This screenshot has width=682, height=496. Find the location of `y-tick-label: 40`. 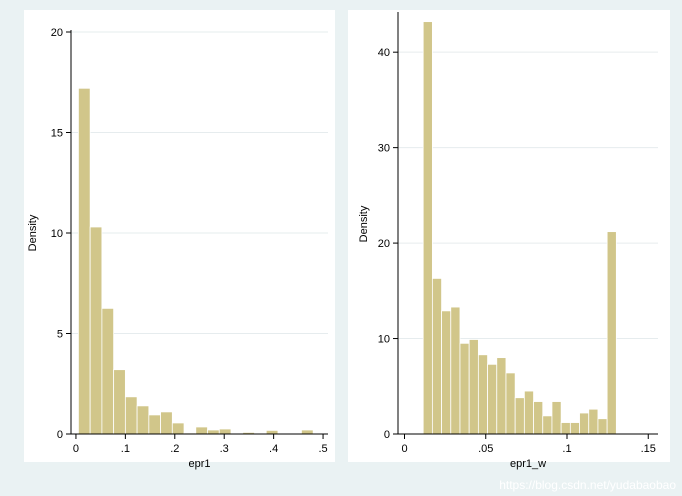

y-tick-label: 40 is located at coordinates (384, 53).